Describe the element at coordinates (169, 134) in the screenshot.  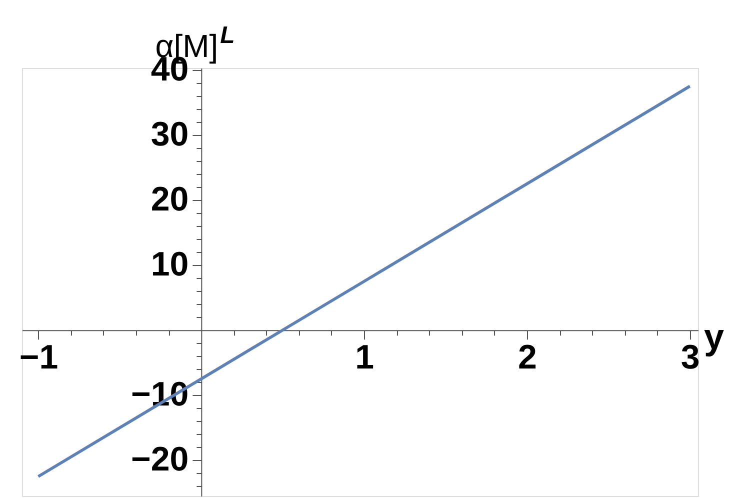
I see `y-tick-label: 30` at that location.